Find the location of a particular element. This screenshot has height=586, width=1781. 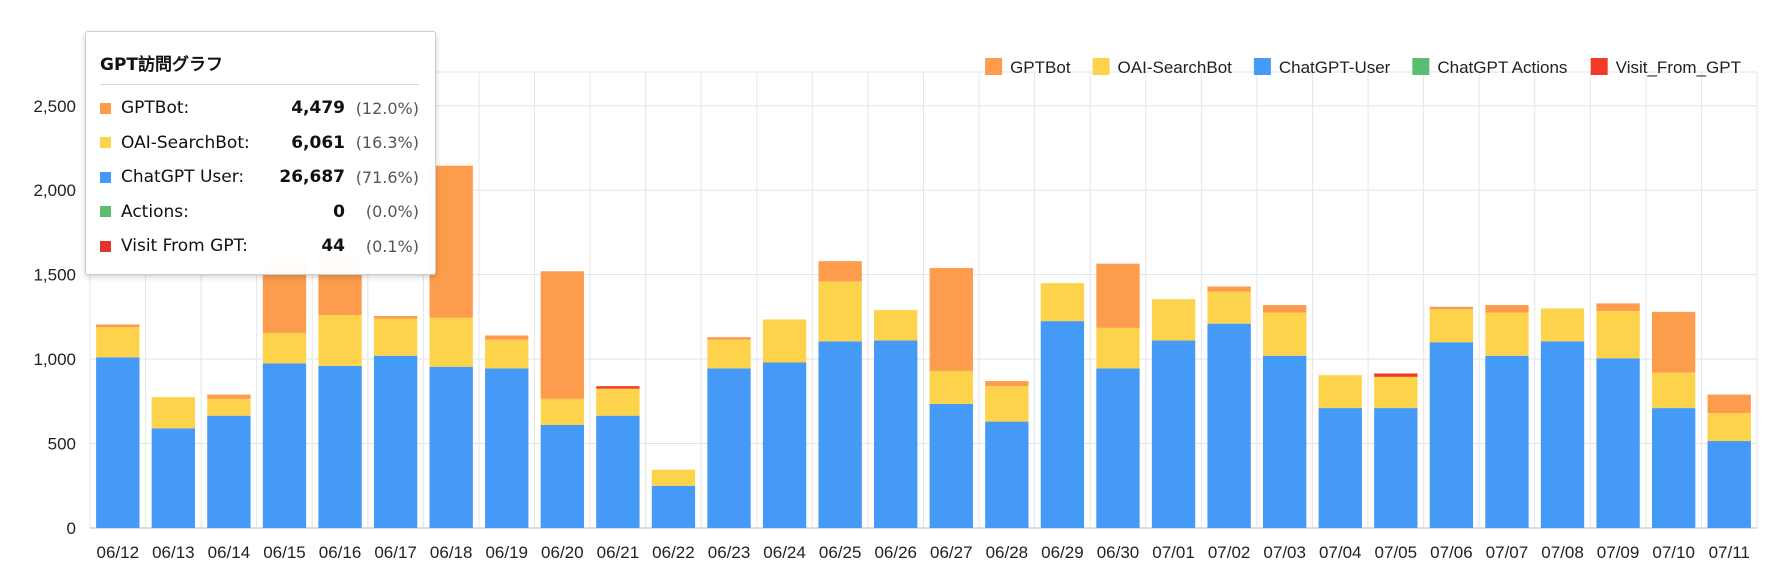

x-tick-label: 07/08 is located at coordinates (1562, 552).